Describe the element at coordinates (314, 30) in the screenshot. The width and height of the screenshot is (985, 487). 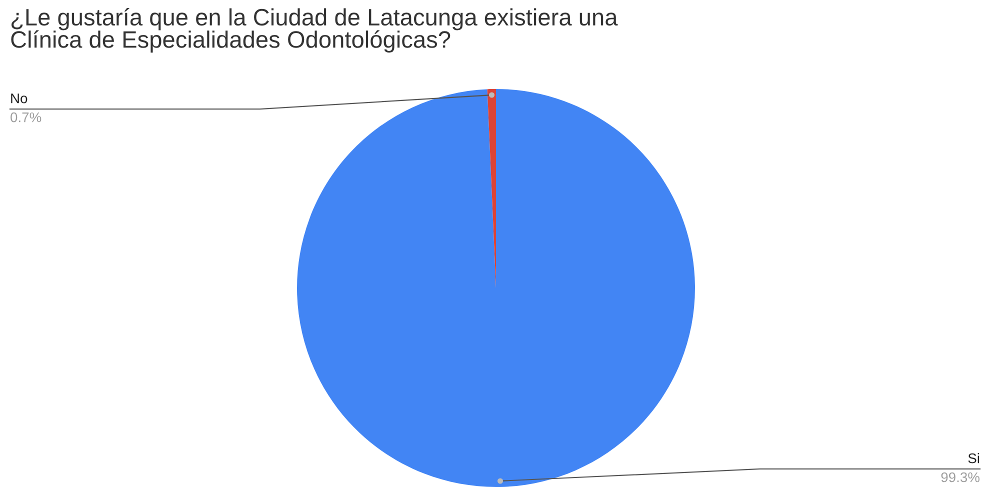
I see `chart-title: ¿Le gustaría que en la Ciudad de Latacunga existiera una Clínica de Especialidades Odontológicas?` at that location.